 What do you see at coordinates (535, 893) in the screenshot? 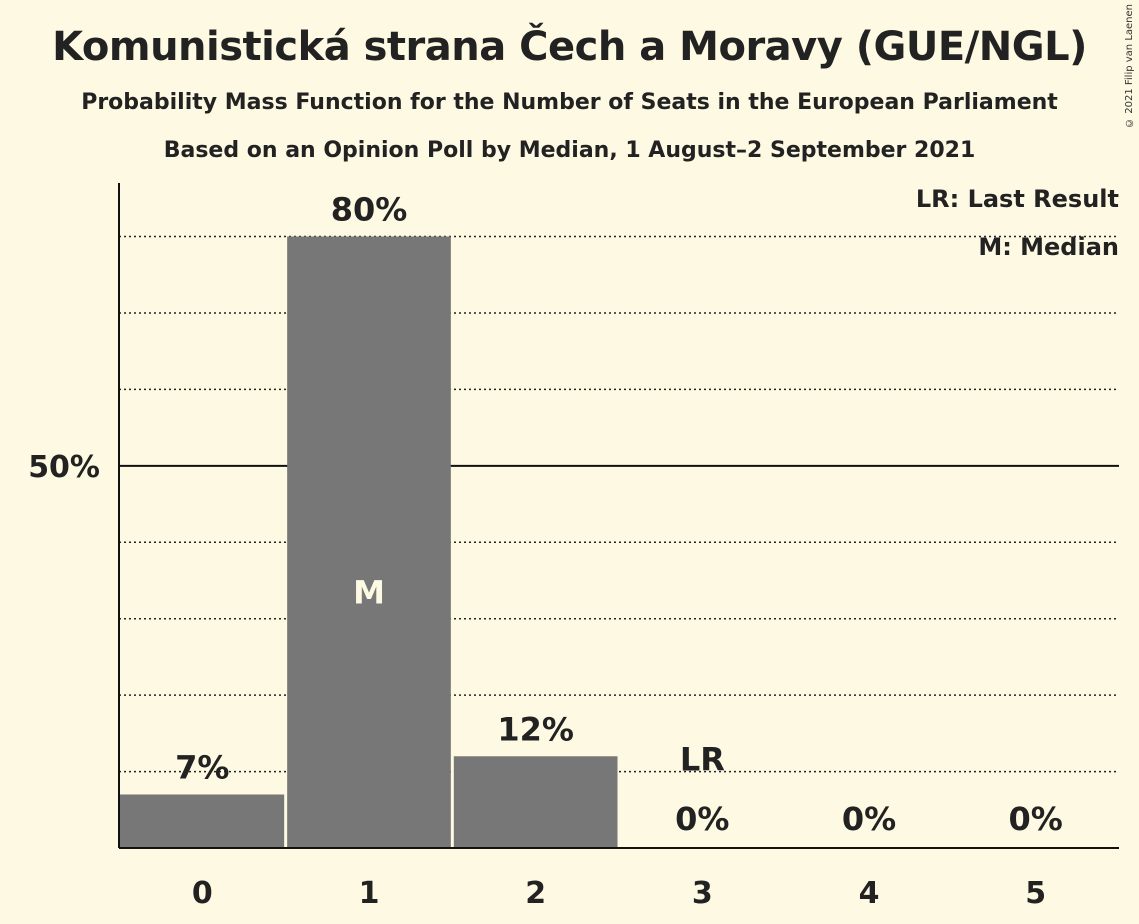
I see `x-tick-label: 2` at bounding box center [535, 893].